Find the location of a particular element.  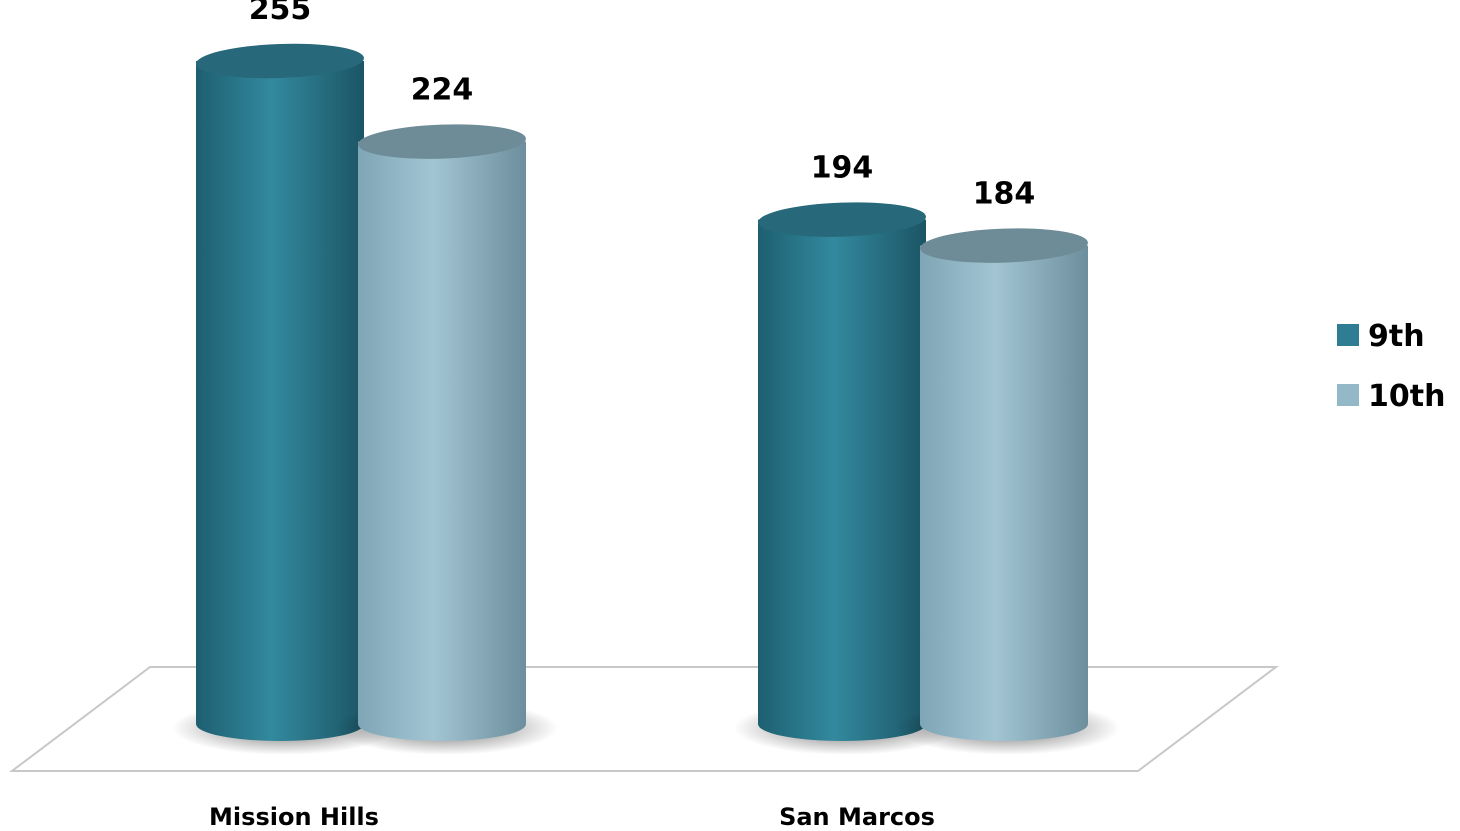

bar-san-marcos-10th is located at coordinates (1008, 491).